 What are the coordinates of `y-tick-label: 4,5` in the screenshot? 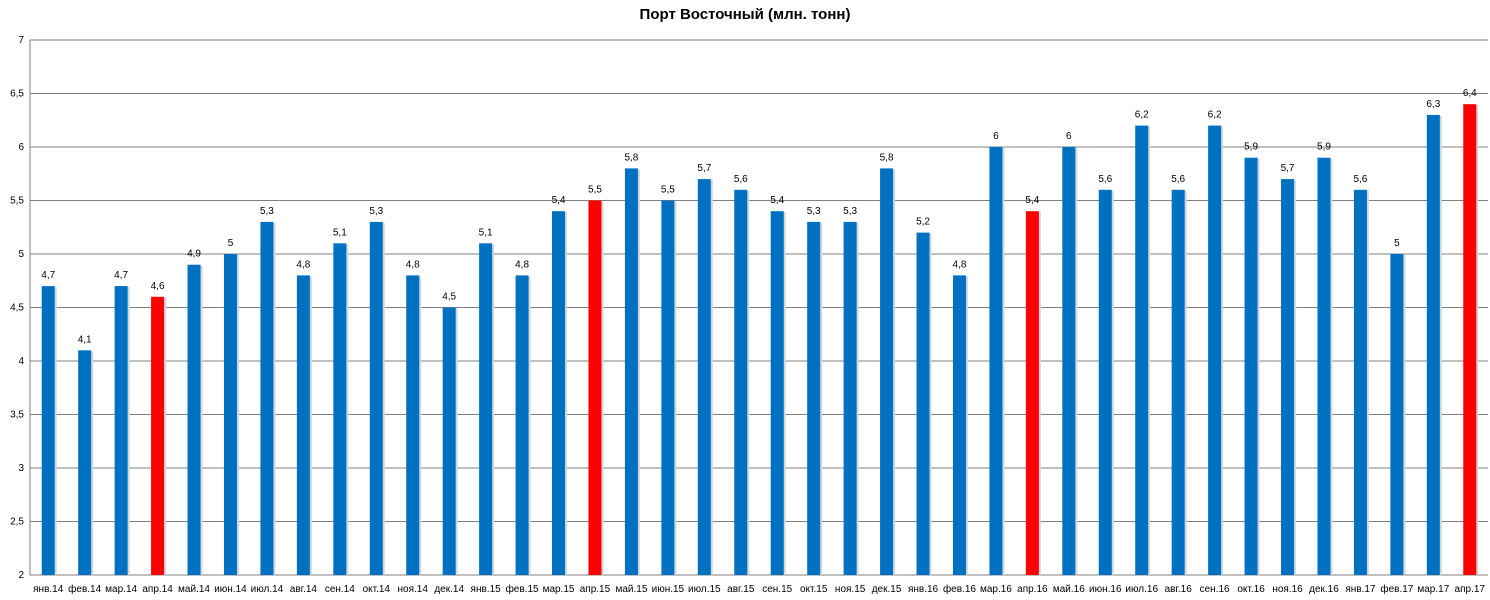 It's located at (17, 308).